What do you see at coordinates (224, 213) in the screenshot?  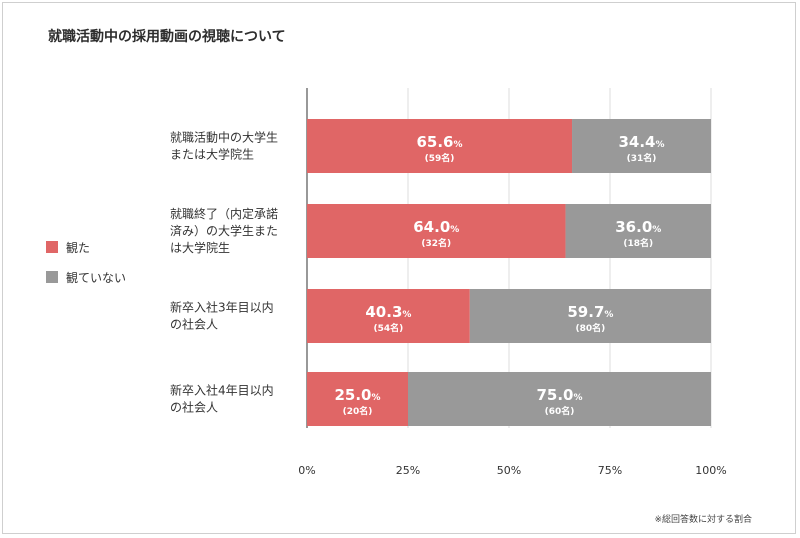 I see `category-label: 就職終了（内定承諾` at bounding box center [224, 213].